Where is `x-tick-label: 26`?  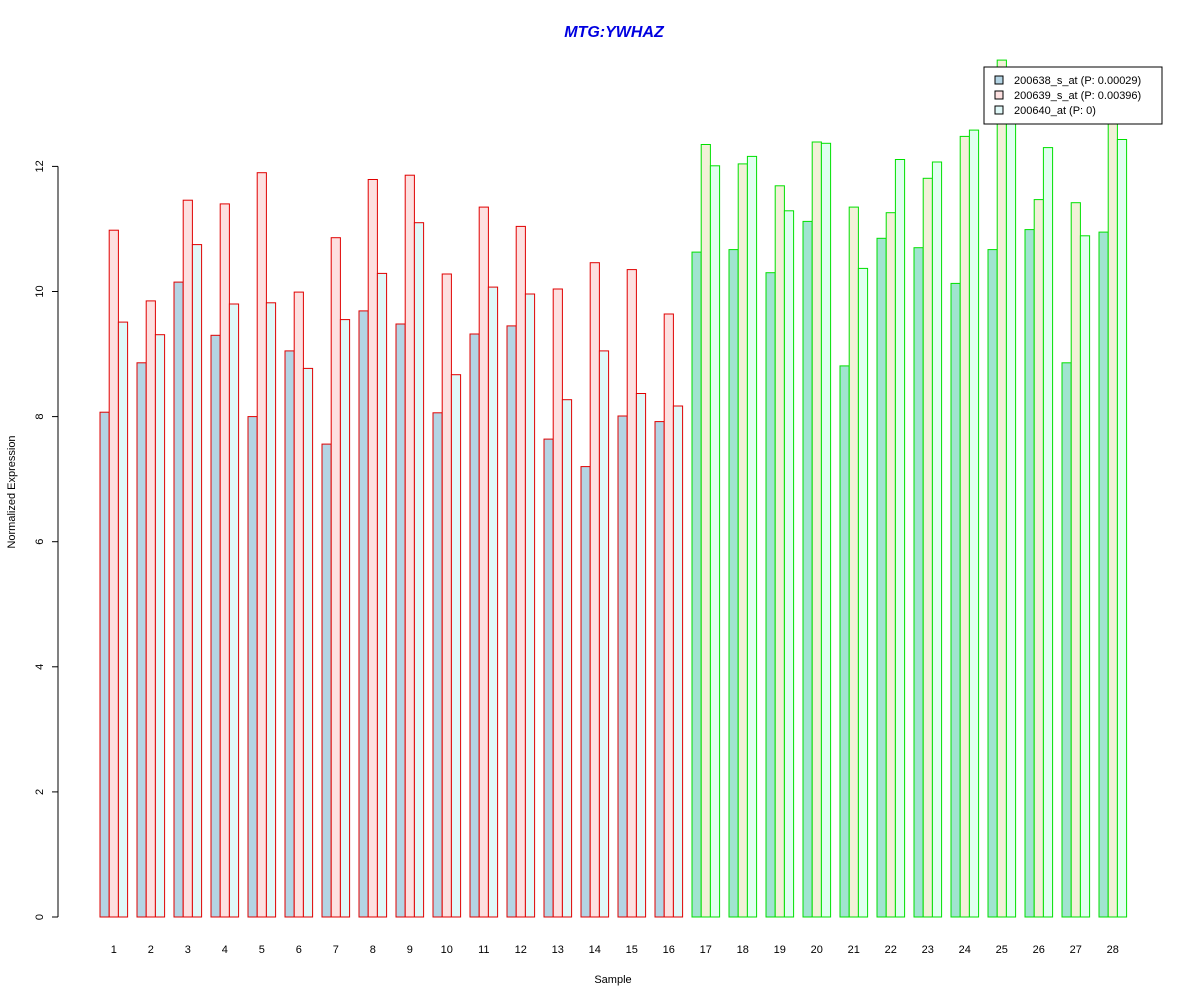 x-tick-label: 26 is located at coordinates (1039, 950).